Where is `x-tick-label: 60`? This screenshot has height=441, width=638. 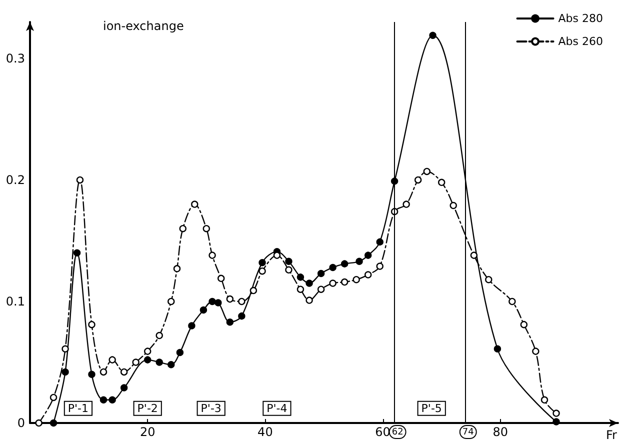 x-tick-label: 60 is located at coordinates (382, 432).